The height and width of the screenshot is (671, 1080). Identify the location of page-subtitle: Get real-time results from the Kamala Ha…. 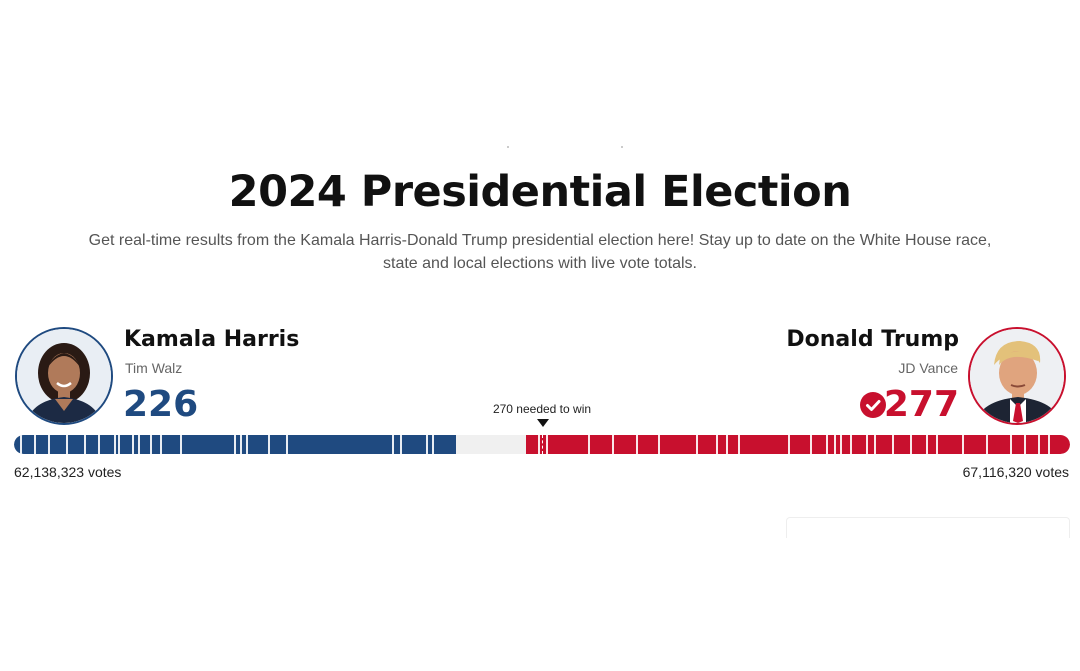
(540, 252).